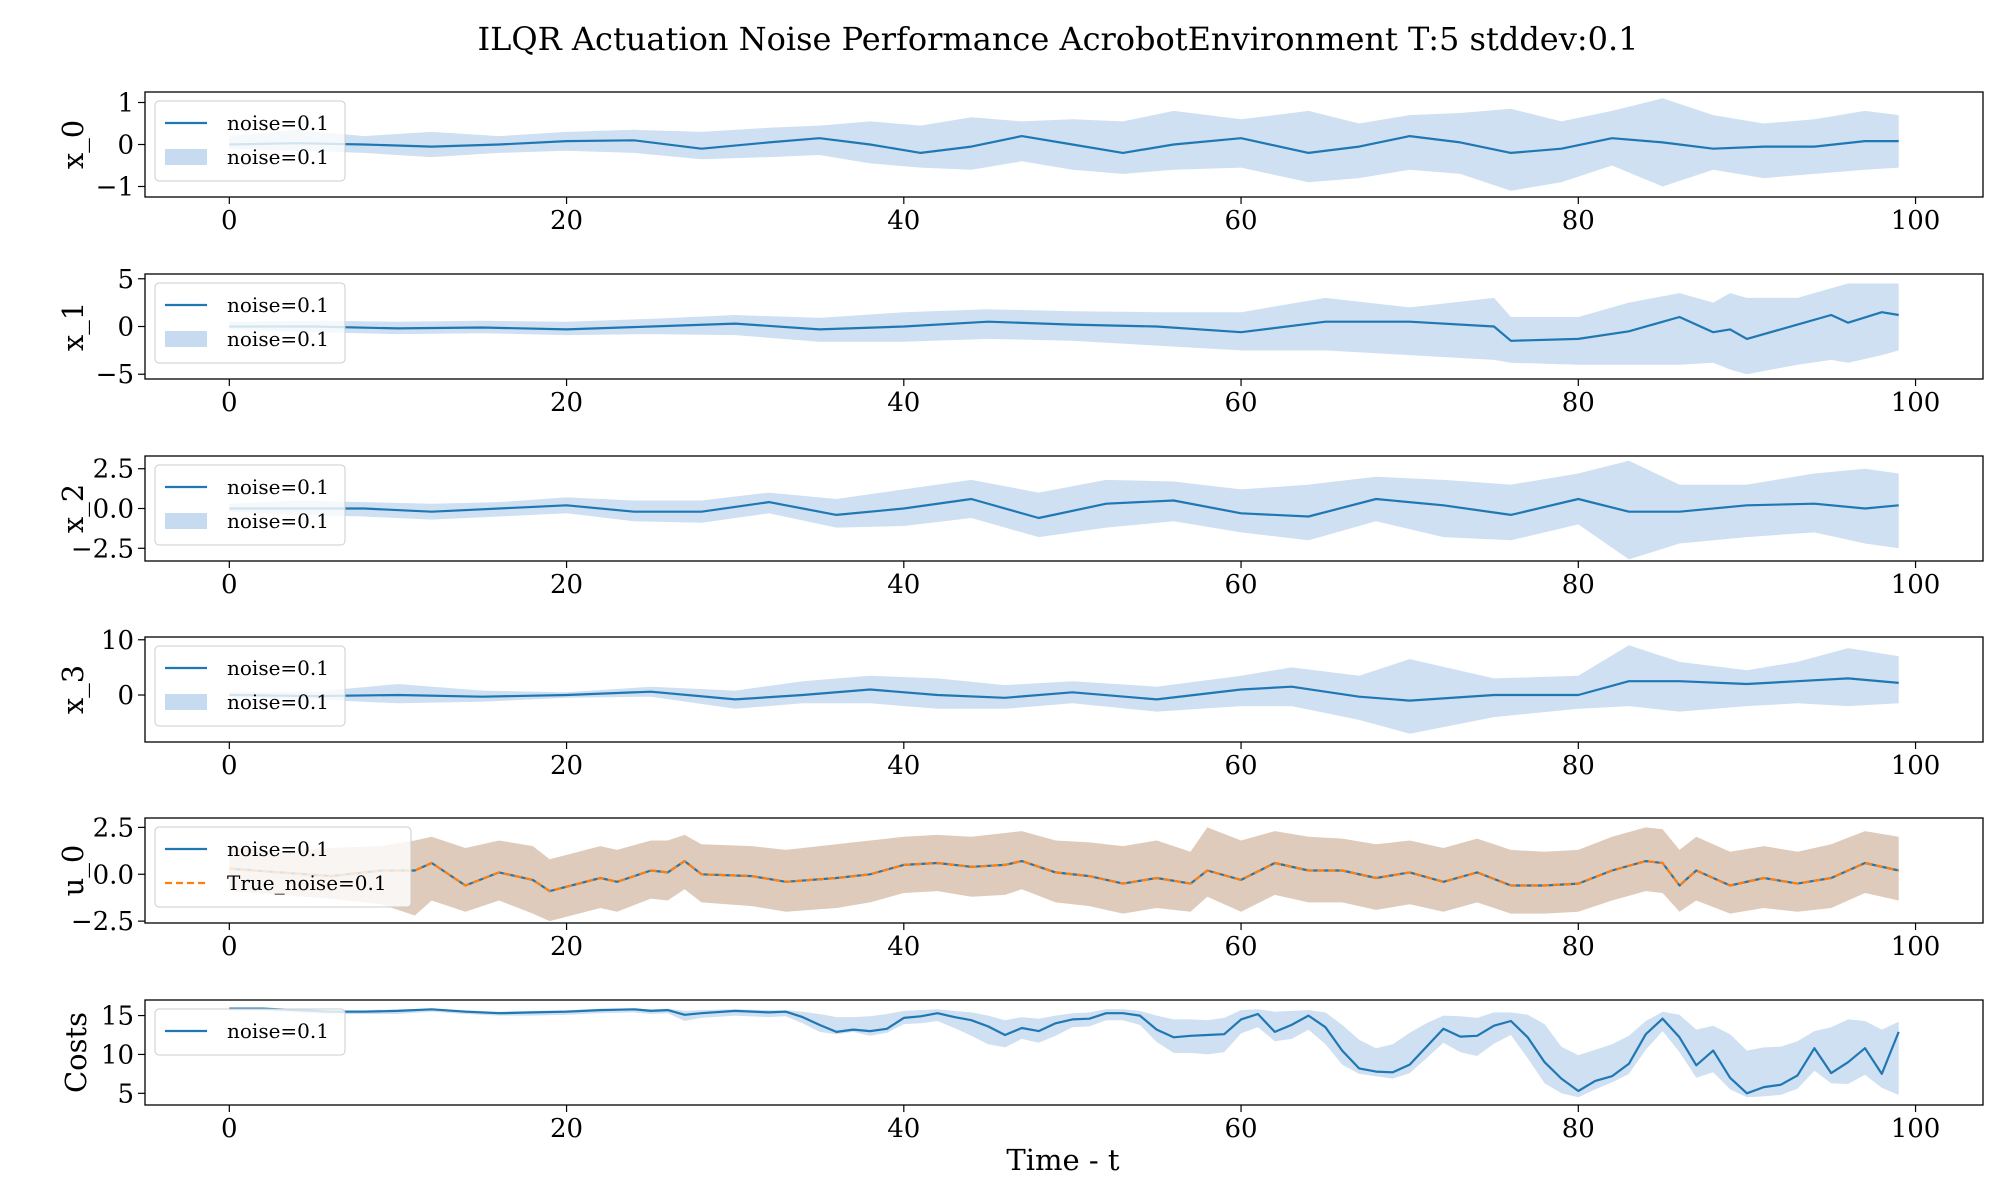 This screenshot has width=2000, height=1200. Describe the element at coordinates (73, 326) in the screenshot. I see `y-axis-label: x_1` at that location.